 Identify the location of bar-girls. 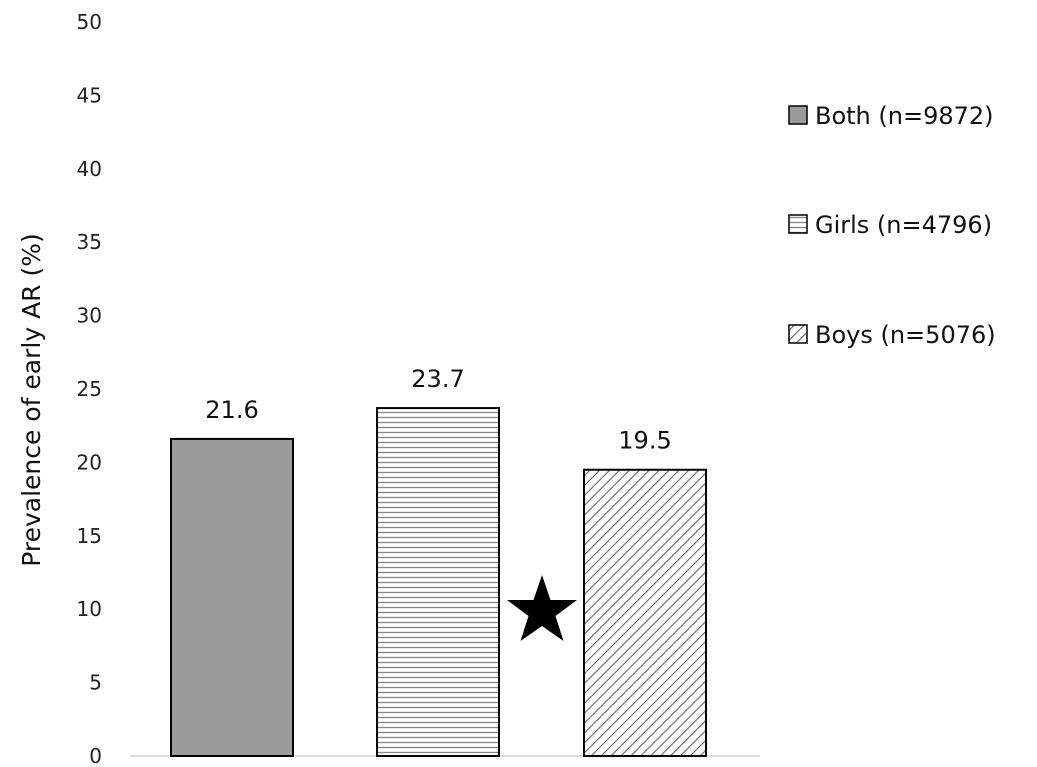
(438, 582).